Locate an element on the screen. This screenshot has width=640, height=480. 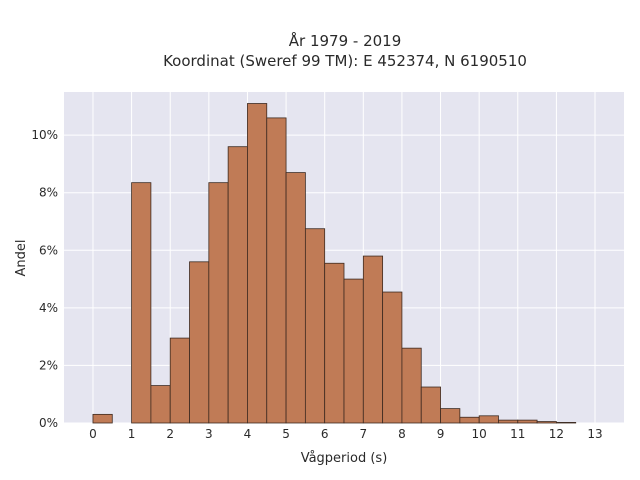
chart-title: År 1979 - 2019 is located at coordinates (345, 40).